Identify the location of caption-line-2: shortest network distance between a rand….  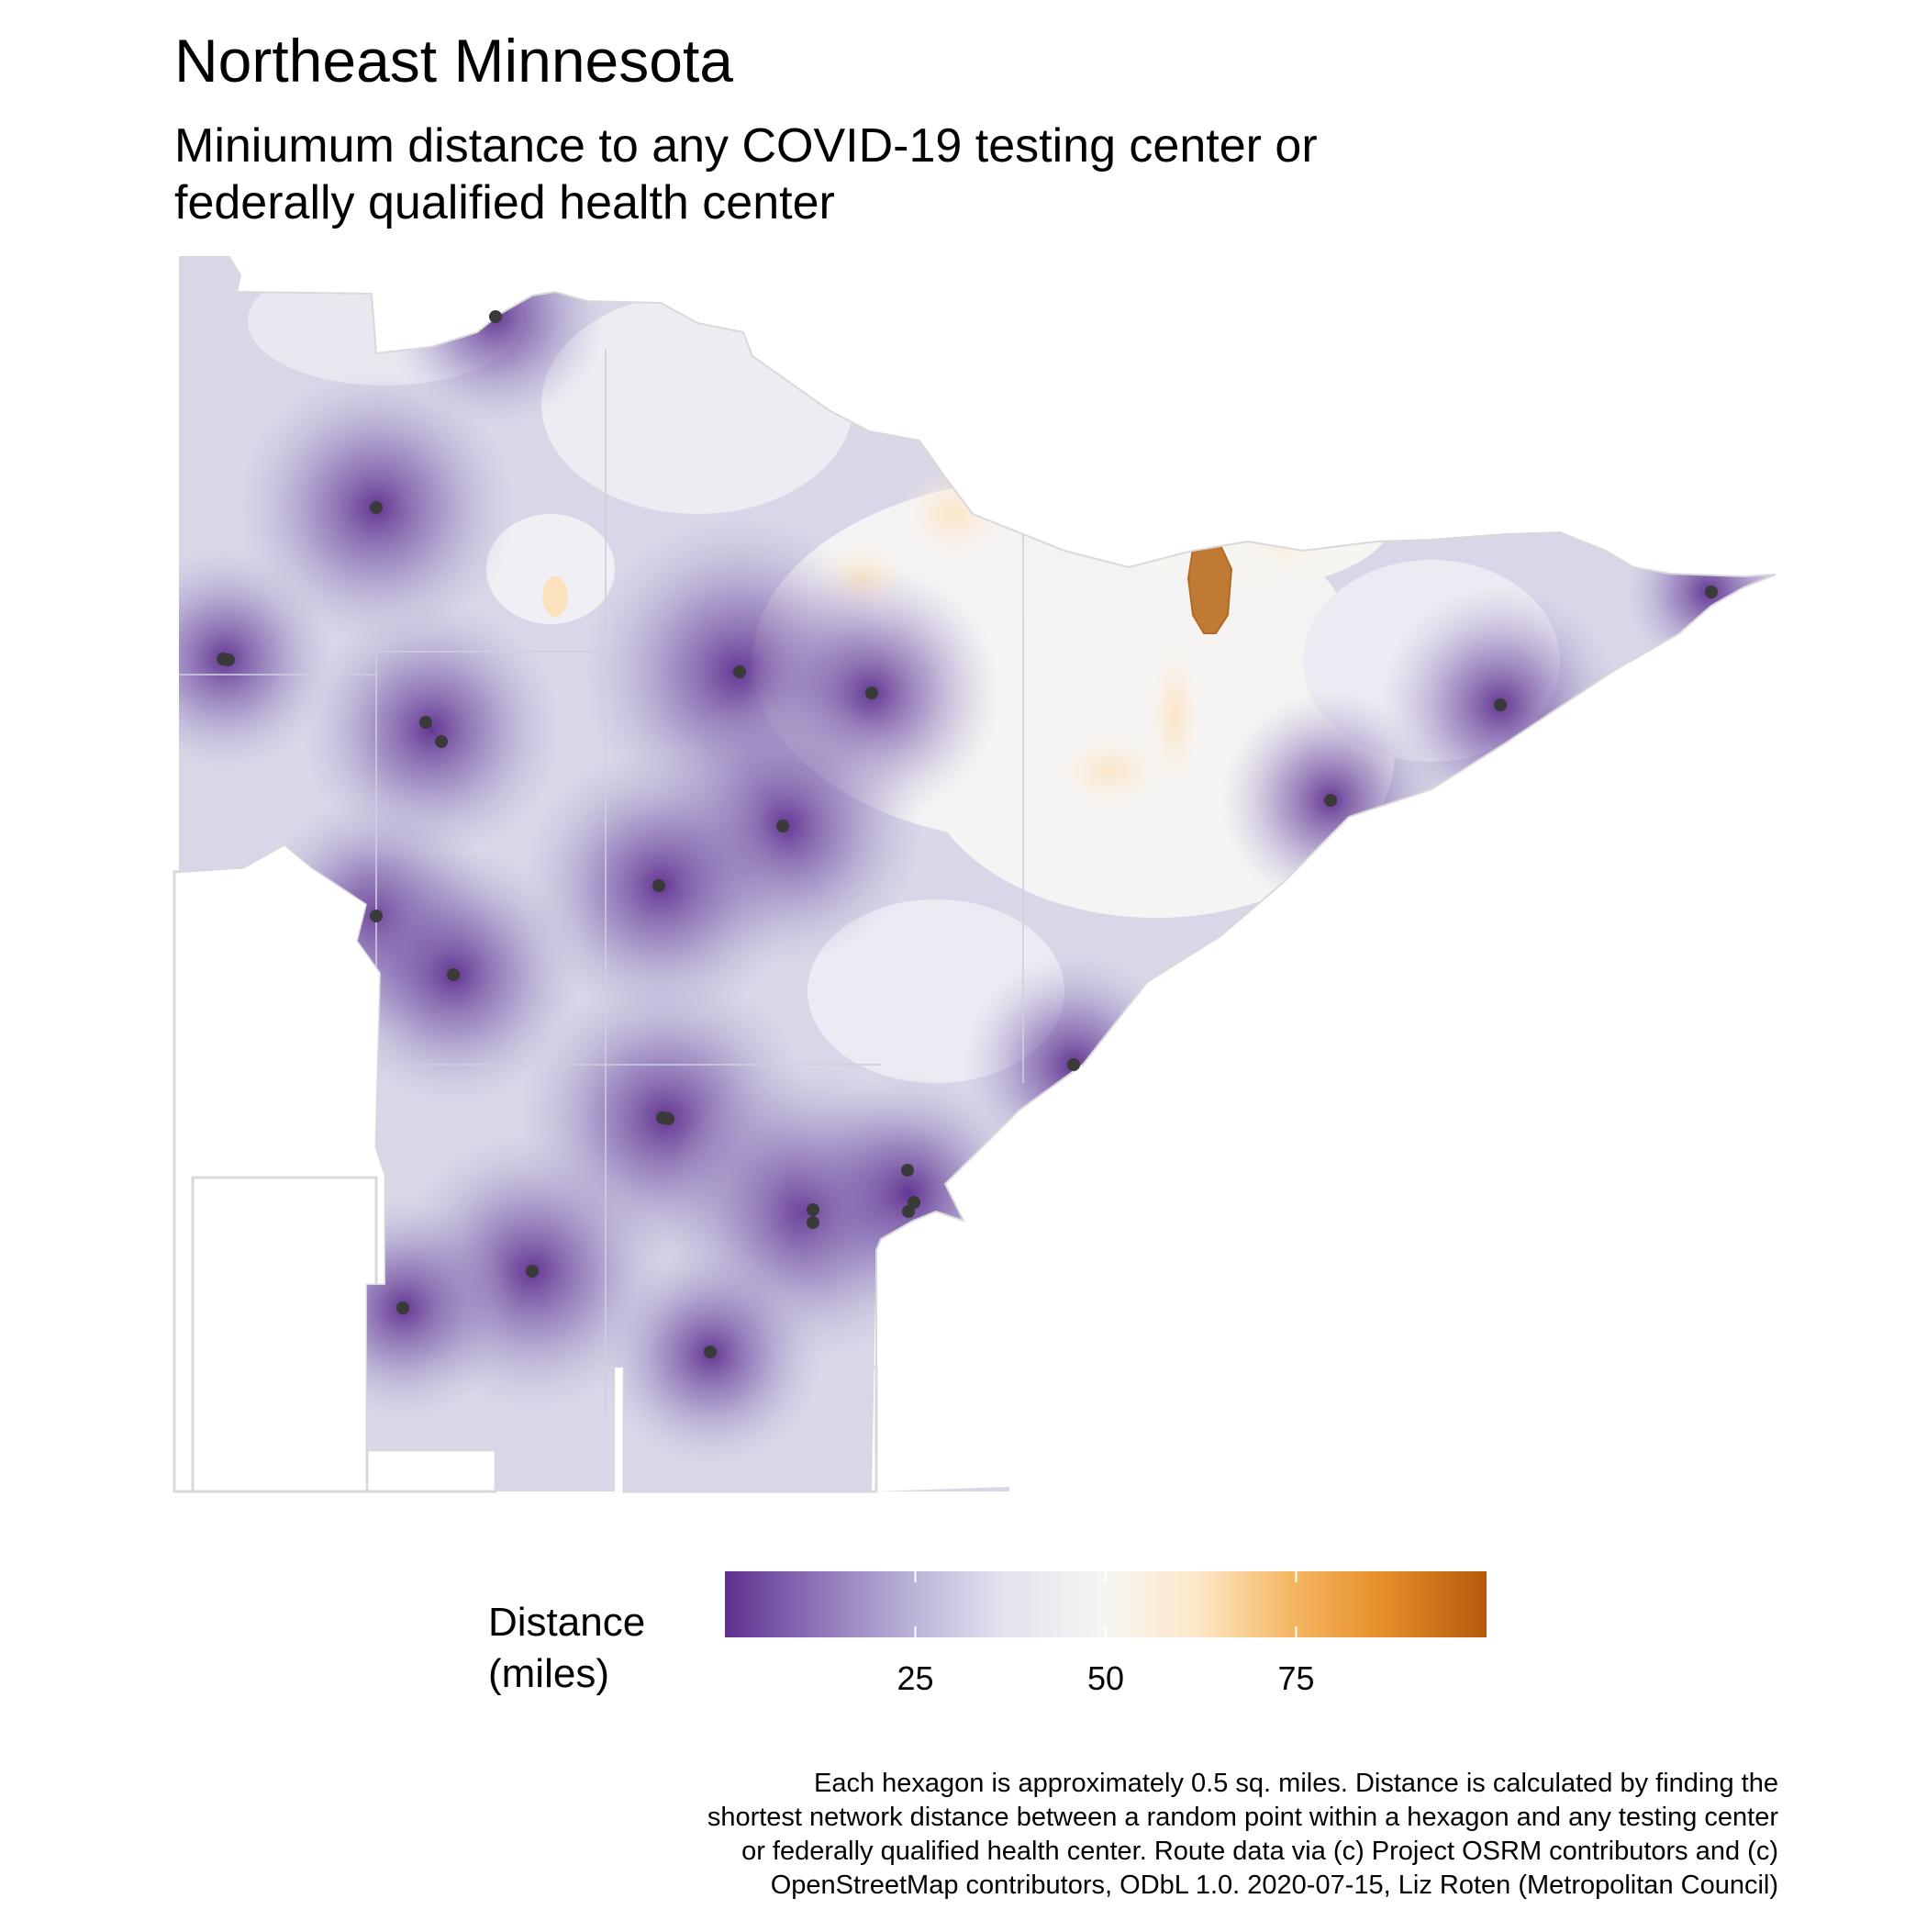
(1242, 1817).